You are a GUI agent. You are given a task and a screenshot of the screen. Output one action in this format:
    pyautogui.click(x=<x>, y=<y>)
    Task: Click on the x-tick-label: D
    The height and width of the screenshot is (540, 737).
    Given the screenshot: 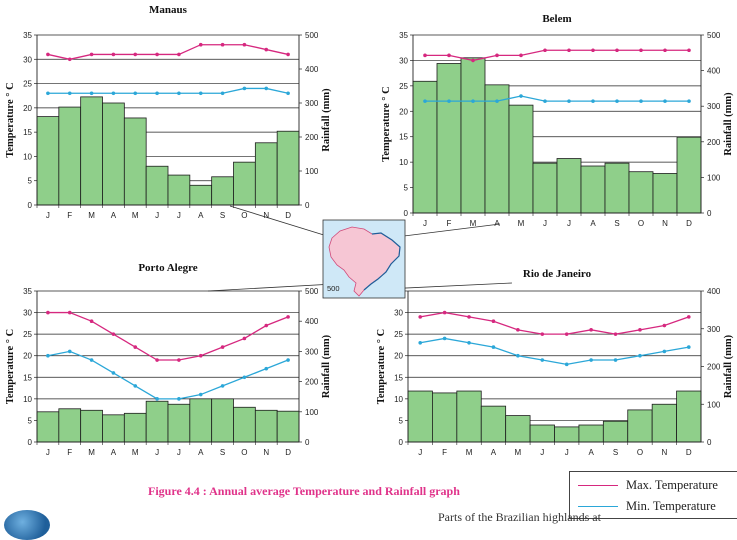 What is the action you would take?
    pyautogui.click(x=288, y=215)
    